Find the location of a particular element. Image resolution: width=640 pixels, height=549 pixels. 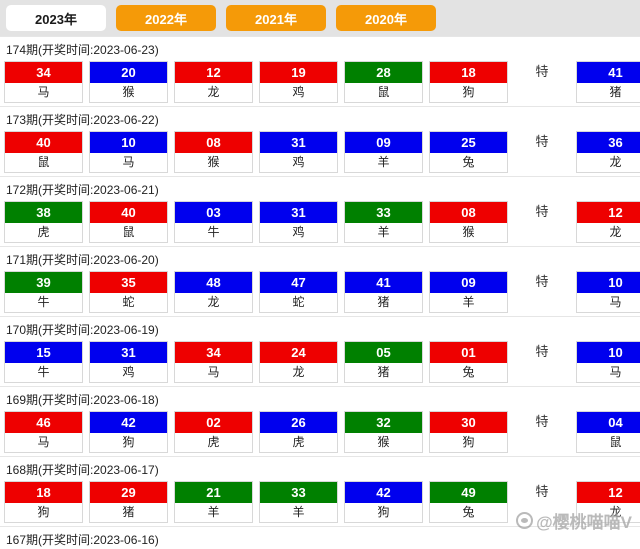

ball-zodiac: 蛇 is located at coordinates (128, 302).